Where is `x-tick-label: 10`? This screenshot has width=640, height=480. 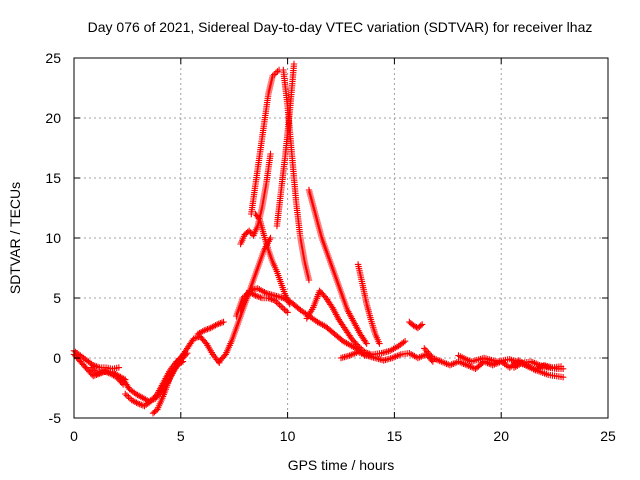
x-tick-label: 10 is located at coordinates (288, 436).